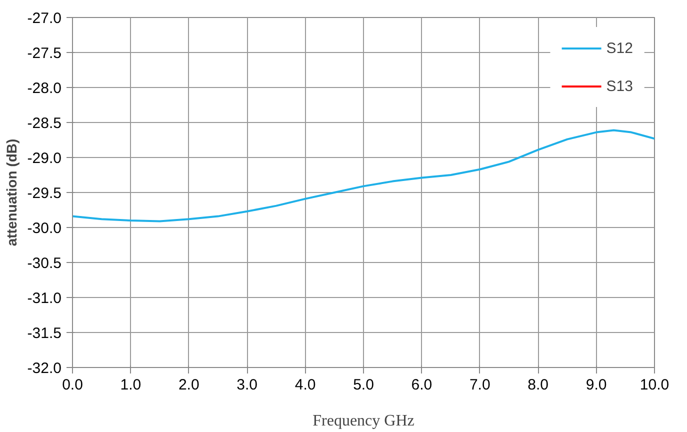 Image resolution: width=687 pixels, height=432 pixels. I want to click on y-tick-label: -29.0, so click(44, 158).